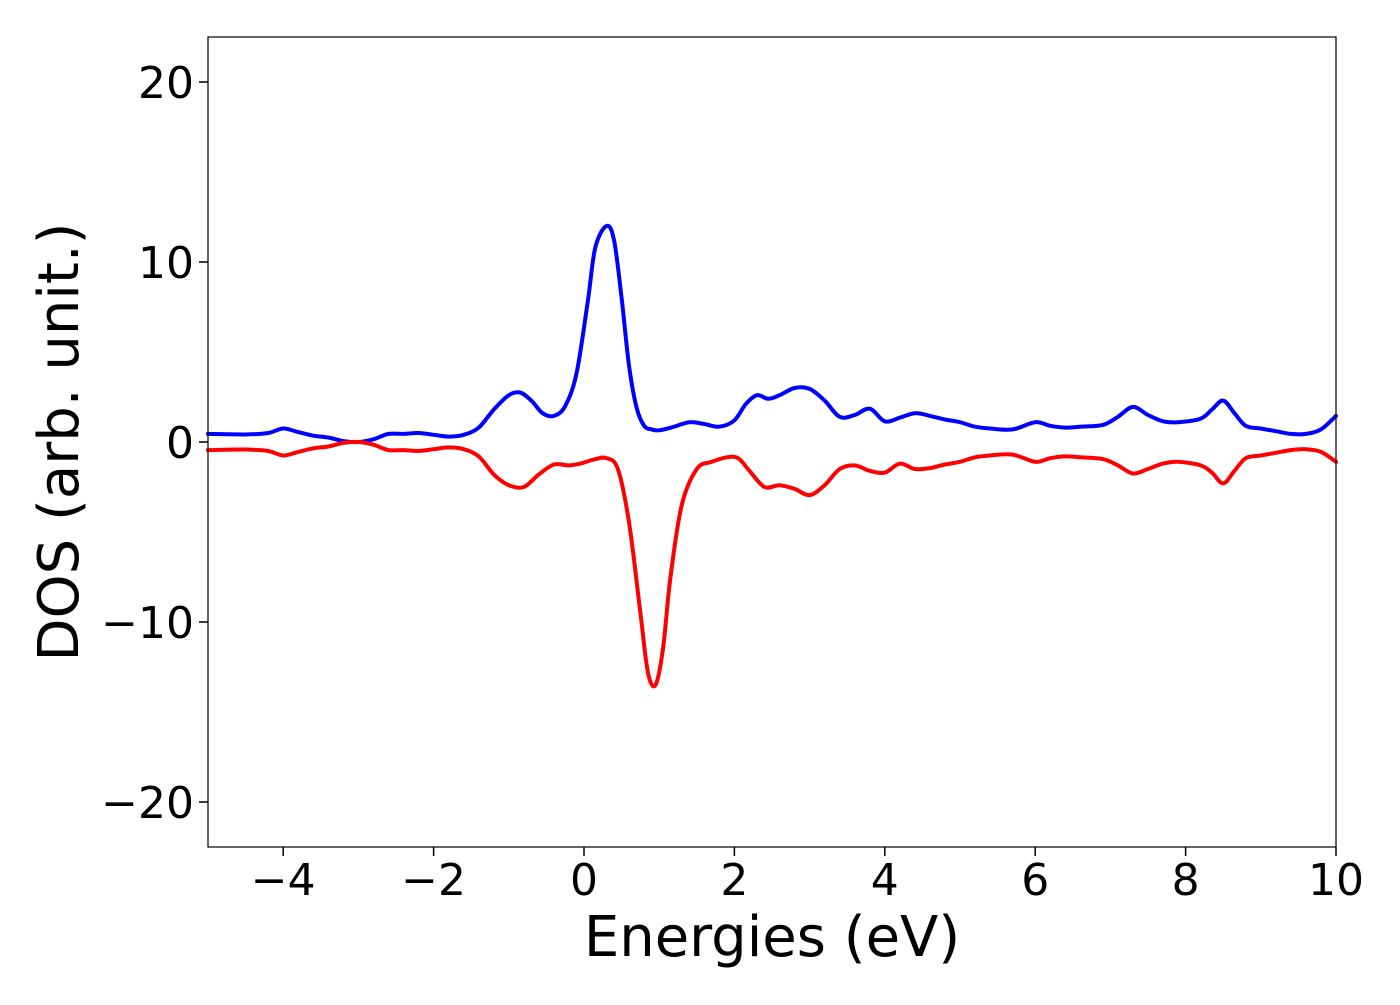 Image resolution: width=1400 pixels, height=1005 pixels. Describe the element at coordinates (283, 880) in the screenshot. I see `x-tick-label: −4` at that location.